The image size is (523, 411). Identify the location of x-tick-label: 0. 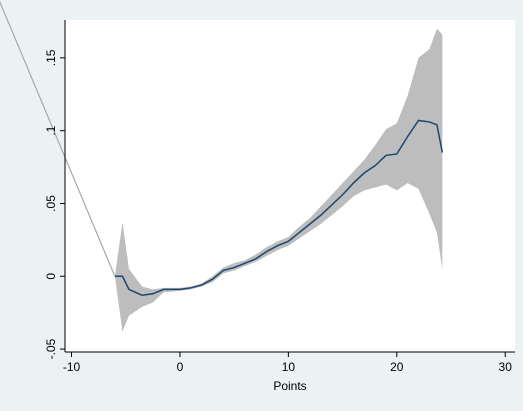
(180, 367).